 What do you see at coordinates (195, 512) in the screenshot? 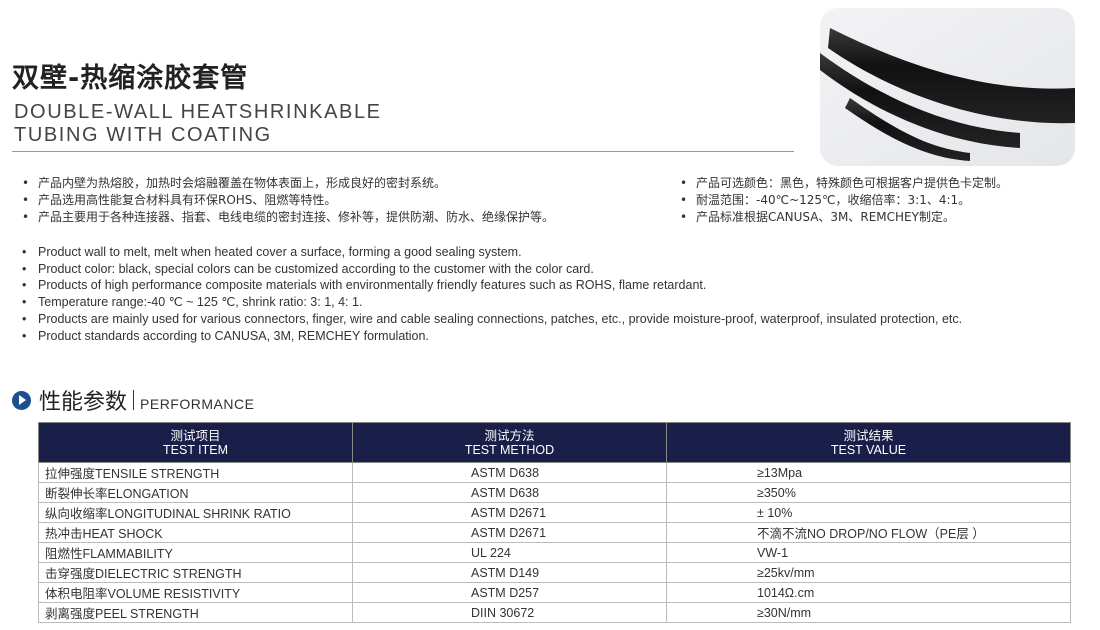
I see `cell-test-item: 纵向收缩率LONGITUDINAL SHRINK RATIO` at bounding box center [195, 512].